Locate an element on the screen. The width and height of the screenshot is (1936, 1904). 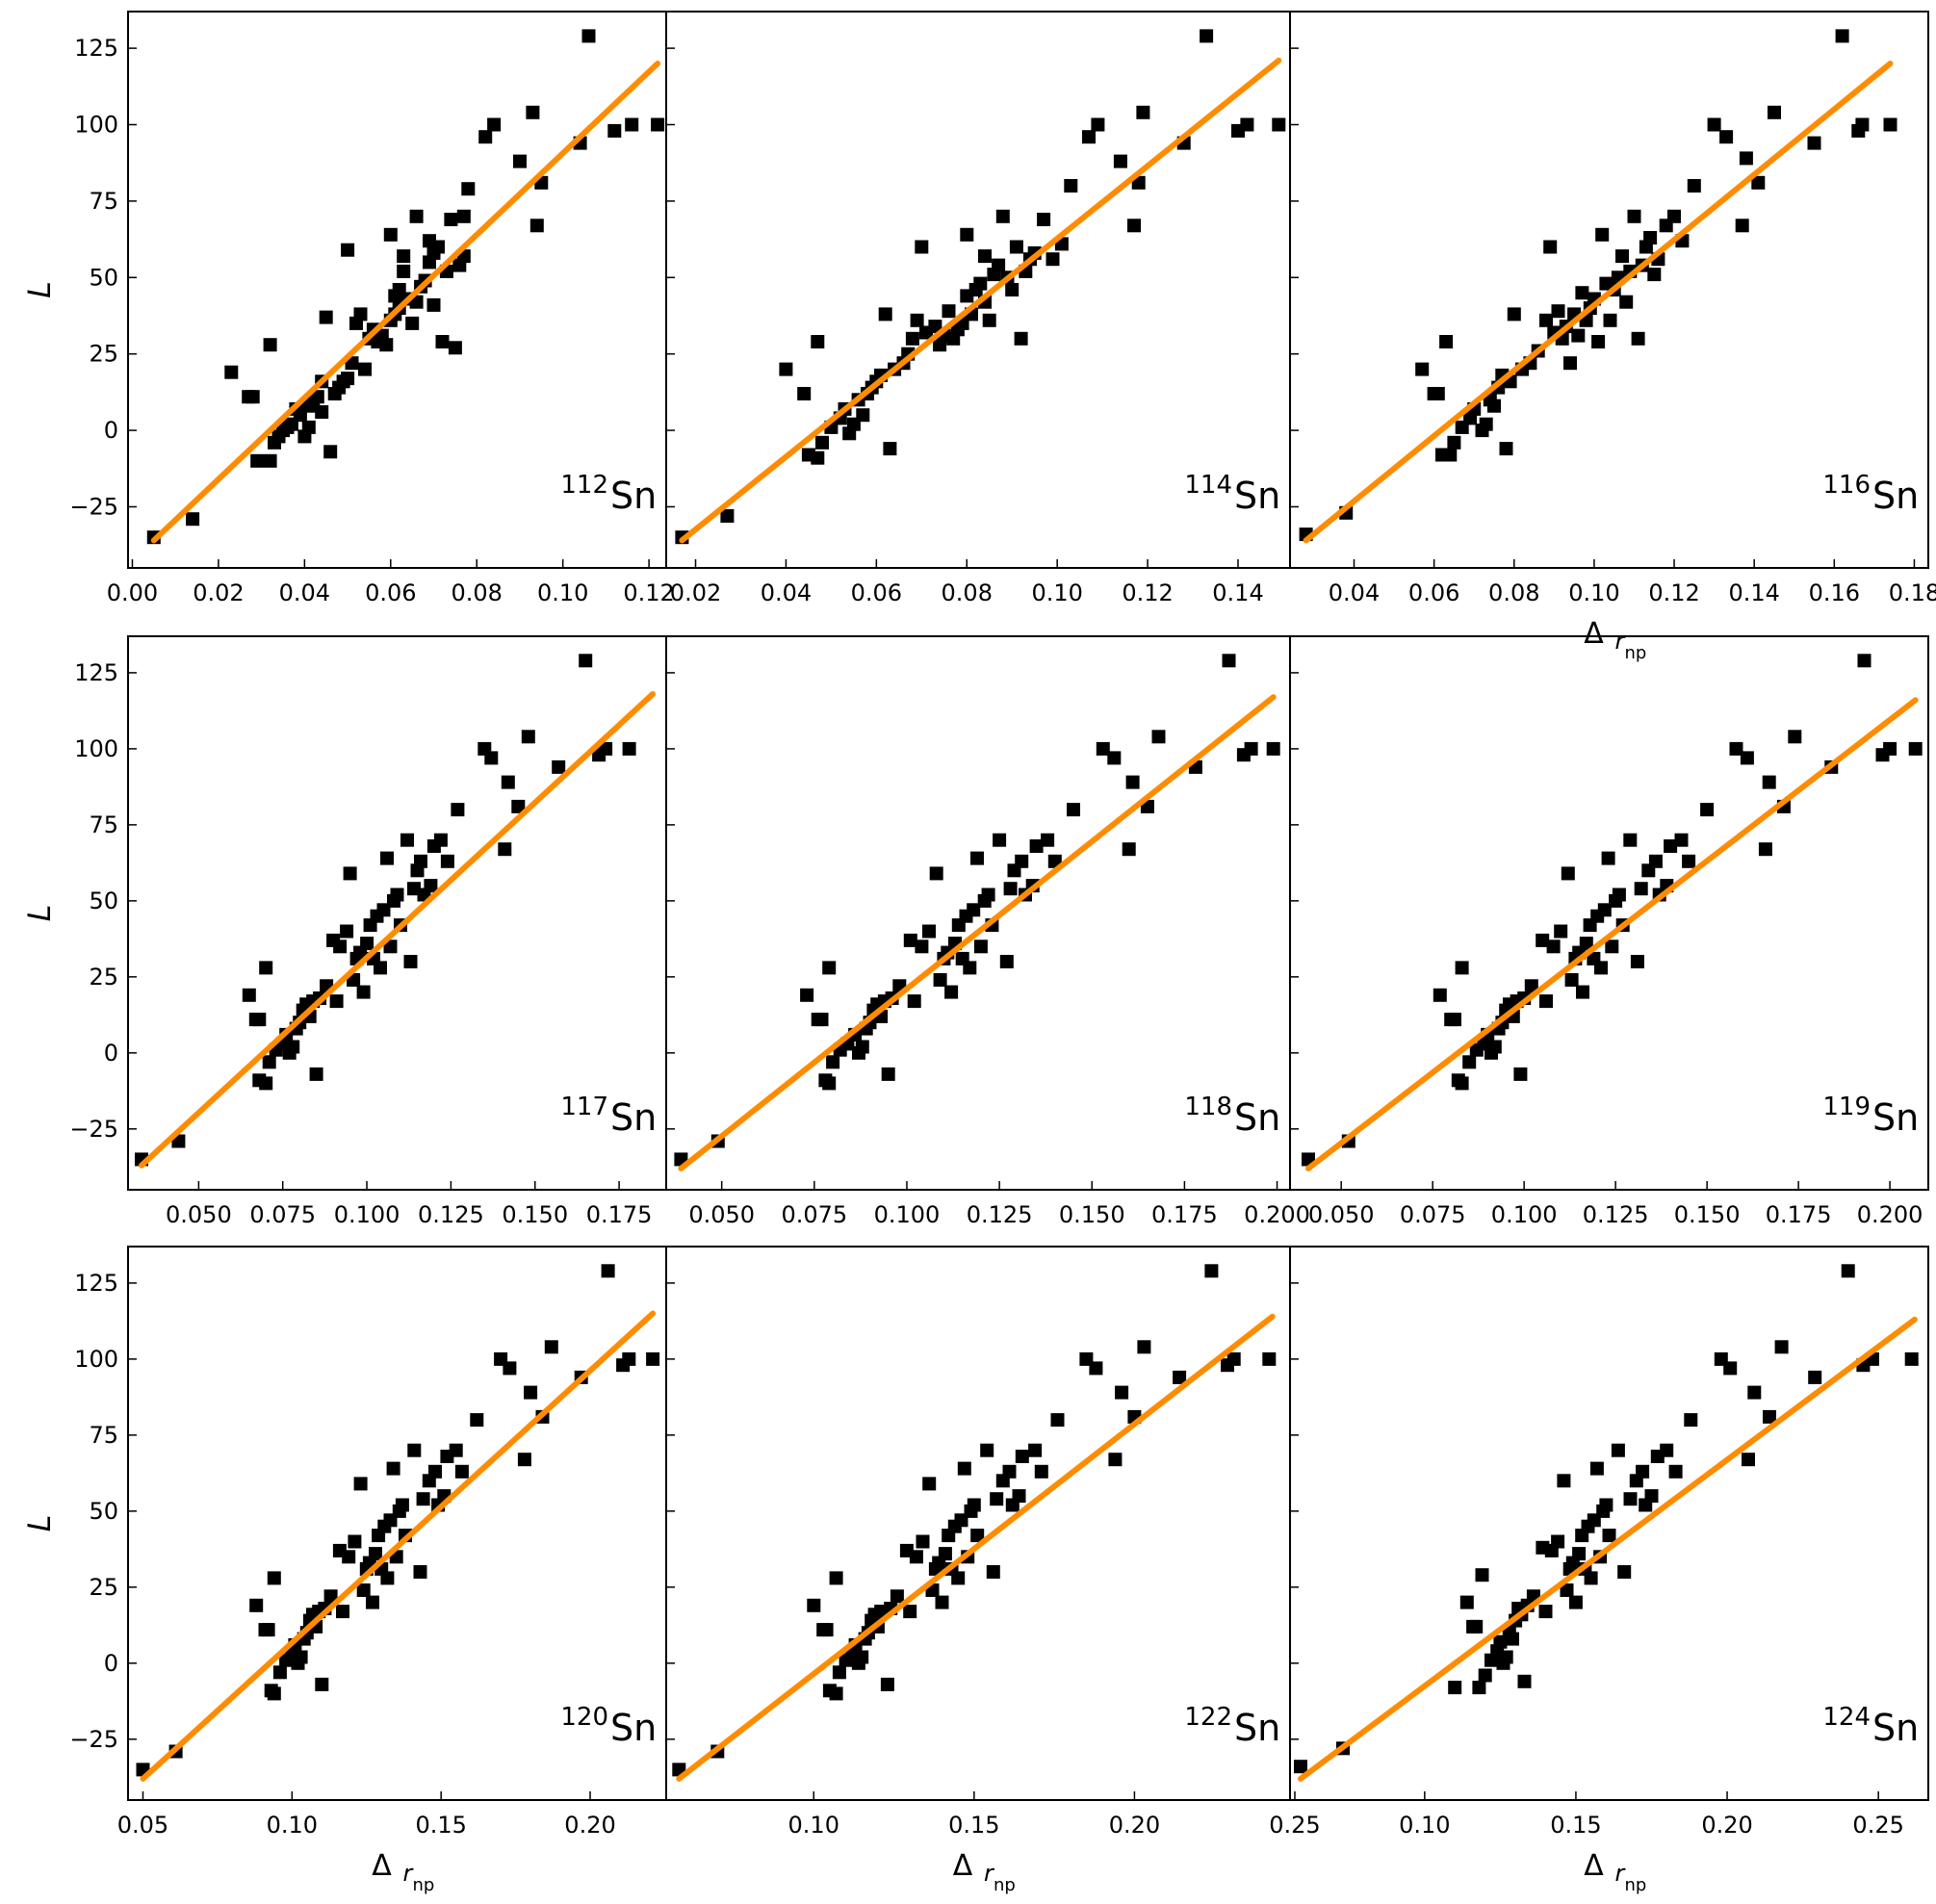
y-tick-label: 100 is located at coordinates (96, 126).